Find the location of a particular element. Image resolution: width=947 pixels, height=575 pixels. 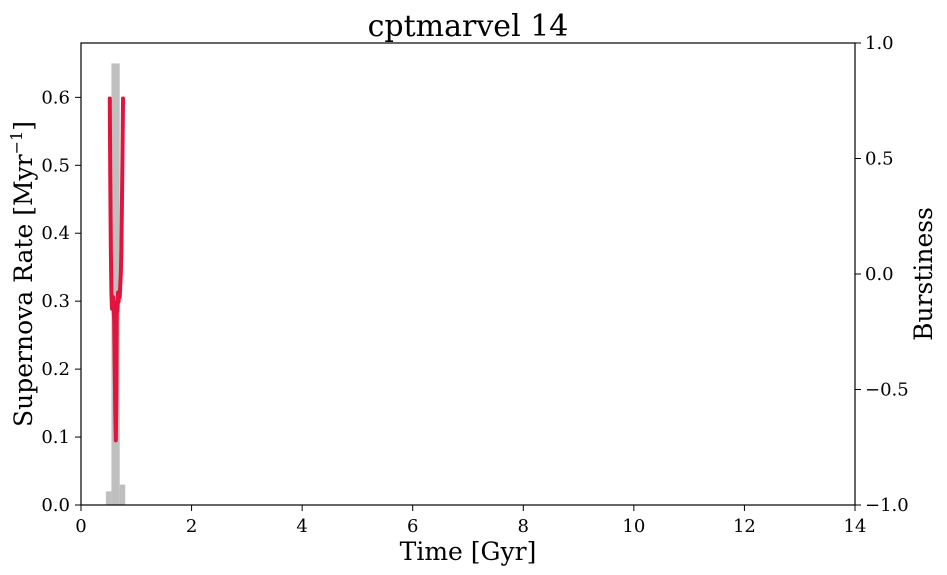

y-tick-label: 0.0 is located at coordinates (55, 505).